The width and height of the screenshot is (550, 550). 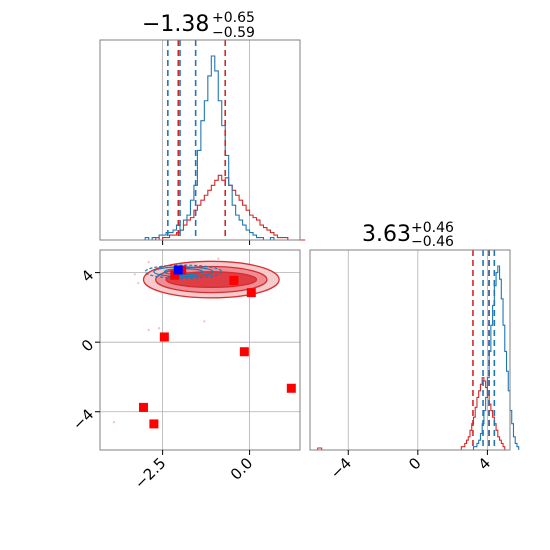 What do you see at coordinates (432, 242) in the screenshot?
I see `title-param-2-sub: −0.46` at bounding box center [432, 242].